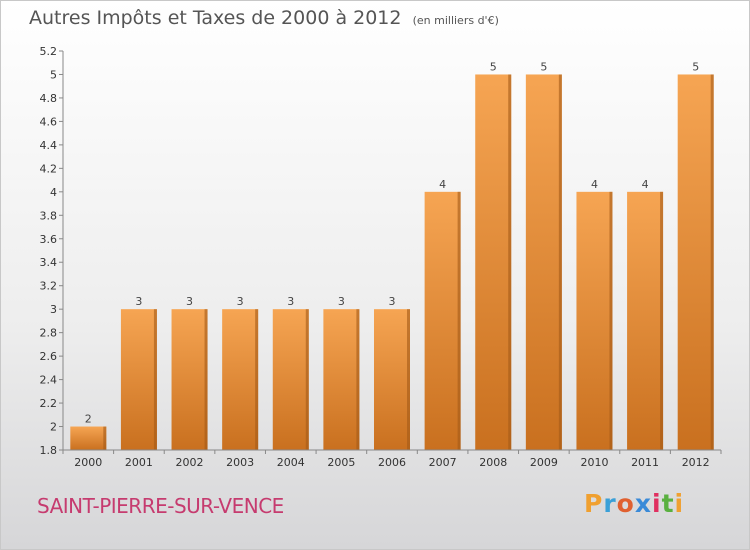 Image resolution: width=750 pixels, height=550 pixels. What do you see at coordinates (49, 215) in the screenshot?
I see `y-tick-label: 3.8` at bounding box center [49, 215].